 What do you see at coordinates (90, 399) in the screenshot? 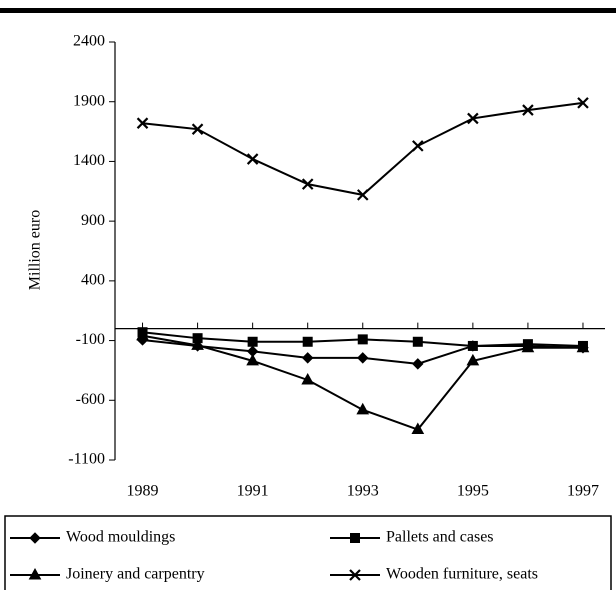
I see `y-tick-label: -600` at bounding box center [90, 399].